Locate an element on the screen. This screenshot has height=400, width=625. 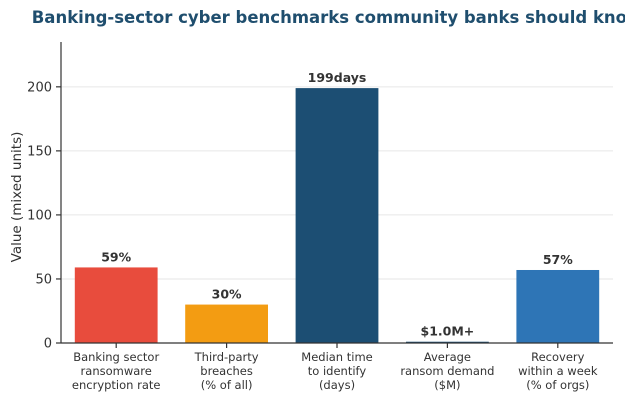
y-tick-label: 0 is located at coordinates (48, 344).